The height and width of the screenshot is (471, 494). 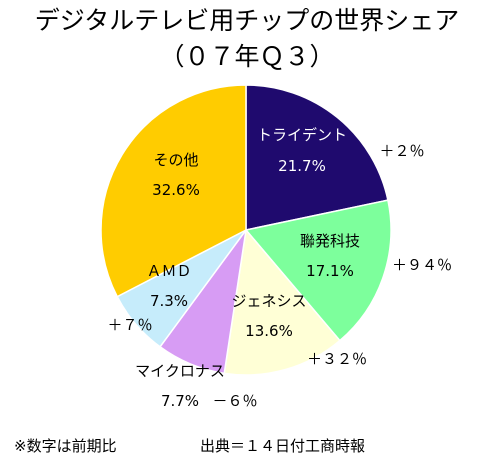 I want to click on slice-change-label: －６％, so click(x=234, y=401).